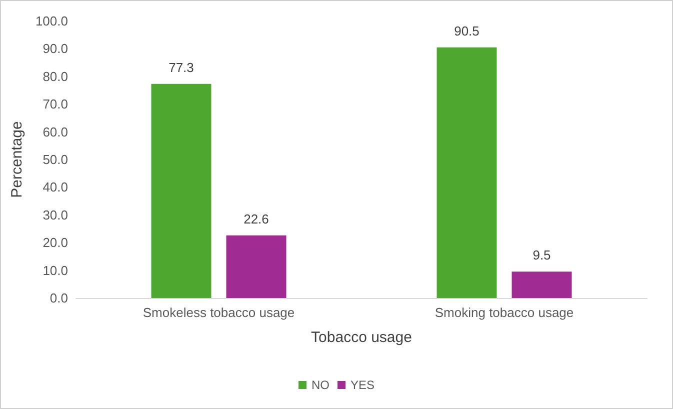 The image size is (673, 409). Describe the element at coordinates (320, 385) in the screenshot. I see `legend-label: NO` at that location.